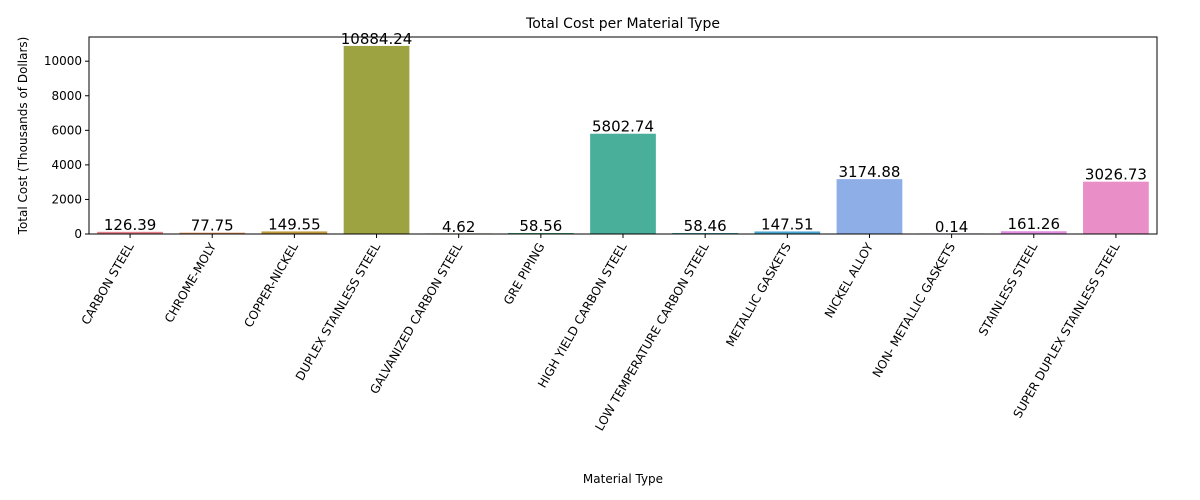  Describe the element at coordinates (271, 285) in the screenshot. I see `x-tick-label: COPPER-NICKEL` at that location.